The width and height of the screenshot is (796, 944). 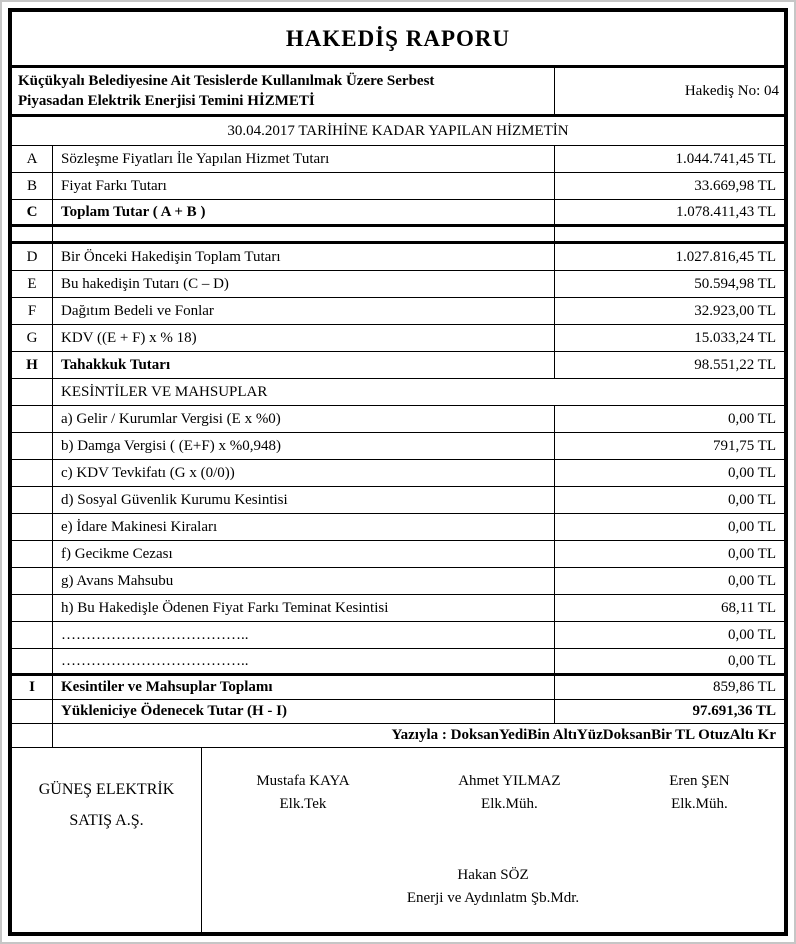 What do you see at coordinates (303, 781) in the screenshot?
I see `signer-name: Mustafa KAYA` at bounding box center [303, 781].